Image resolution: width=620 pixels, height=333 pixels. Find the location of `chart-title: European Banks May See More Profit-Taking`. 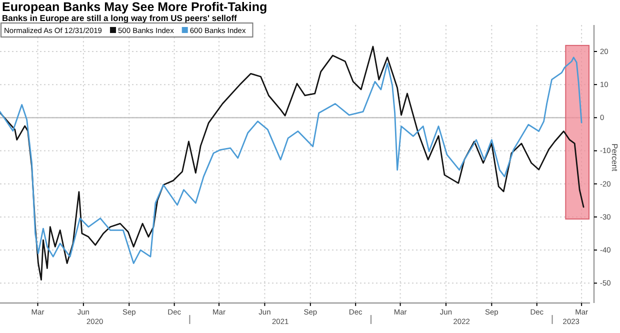

chart-title: European Banks May See More Profit-Taking is located at coordinates (135, 7).